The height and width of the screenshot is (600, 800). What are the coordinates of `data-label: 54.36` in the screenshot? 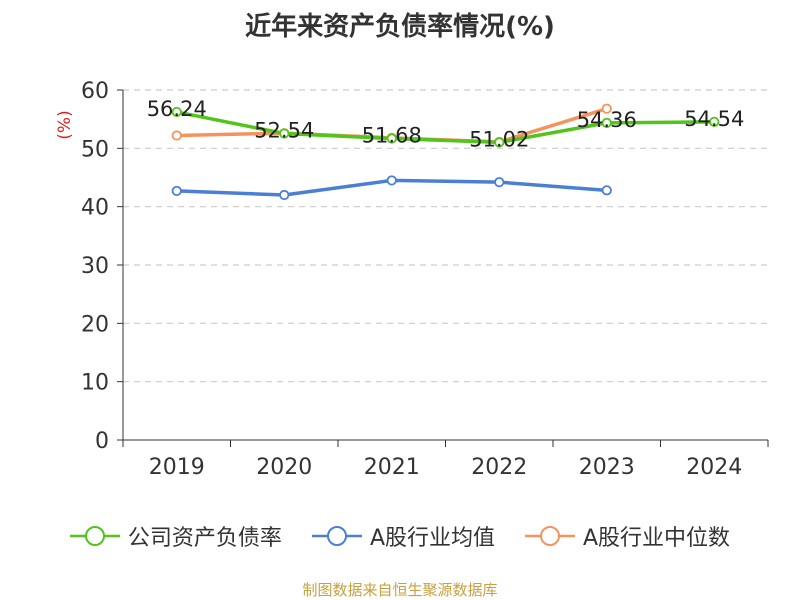 It's located at (607, 120).